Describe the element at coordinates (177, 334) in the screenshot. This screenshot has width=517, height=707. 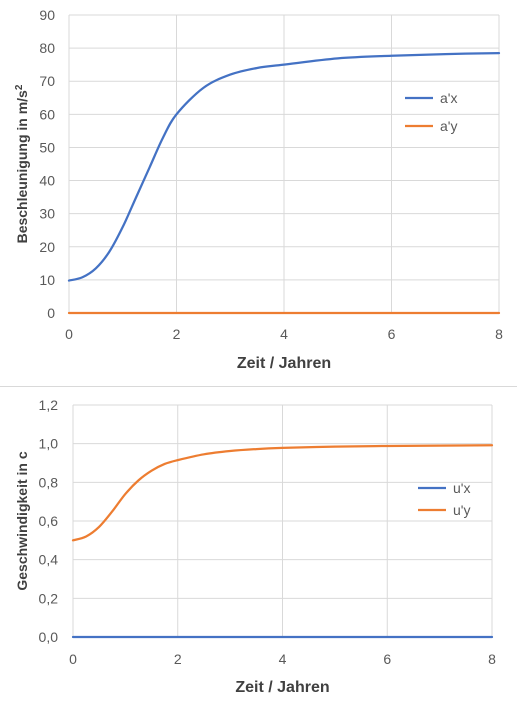
I see `chart1-x-tick-label: 2` at that location.